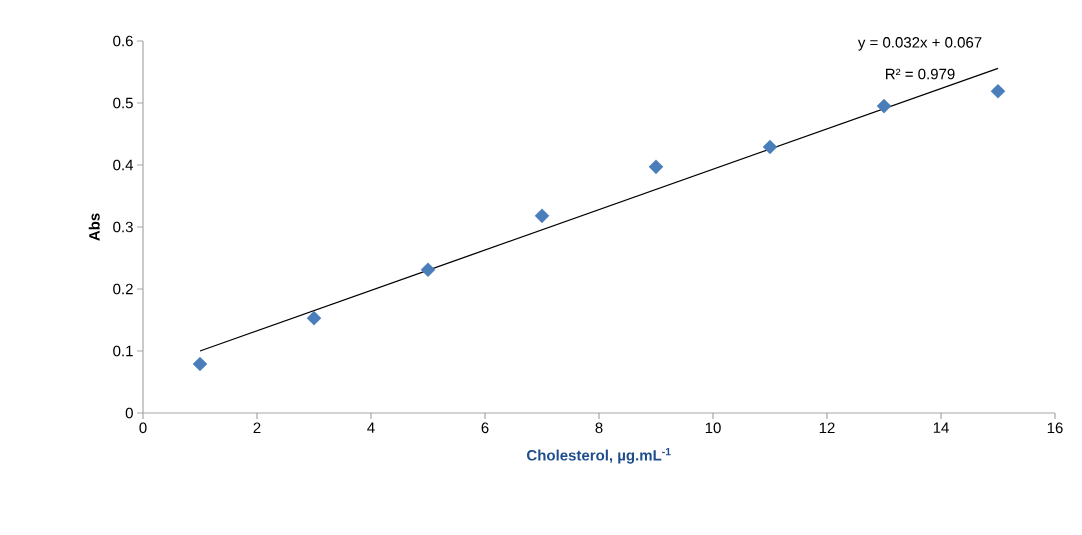 The height and width of the screenshot is (535, 1082). What do you see at coordinates (123, 289) in the screenshot?
I see `y-tick-label: 0.2` at bounding box center [123, 289].